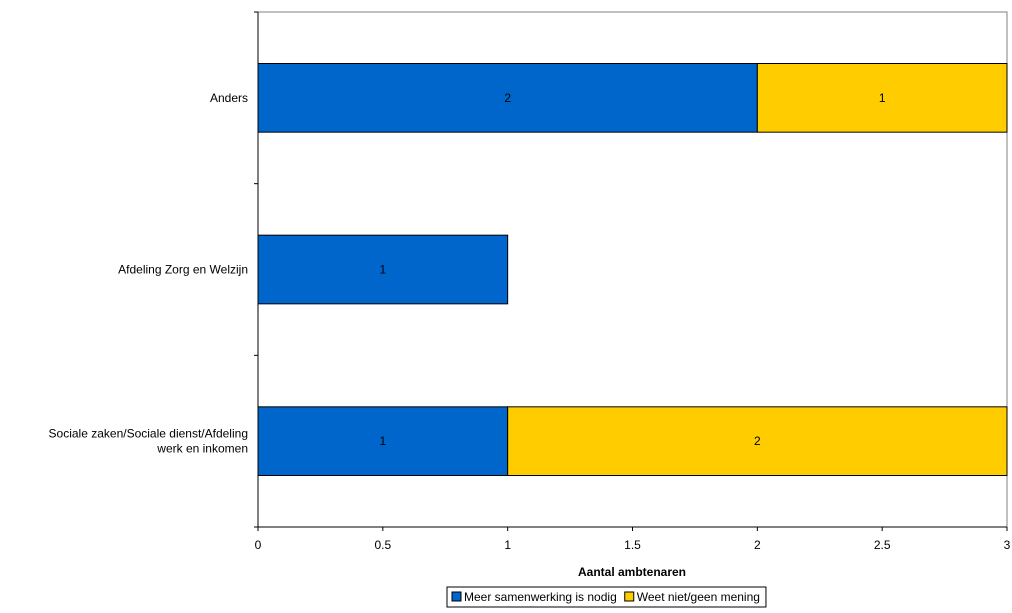 The image size is (1012, 613). Describe the element at coordinates (382, 545) in the screenshot. I see `x-tick-label: 0.5` at that location.